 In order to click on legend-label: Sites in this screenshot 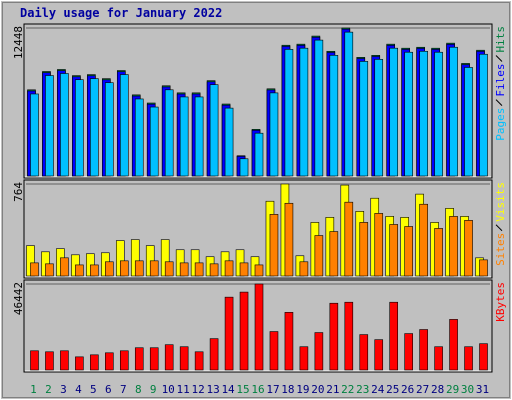, I will do `click(500, 249)`.